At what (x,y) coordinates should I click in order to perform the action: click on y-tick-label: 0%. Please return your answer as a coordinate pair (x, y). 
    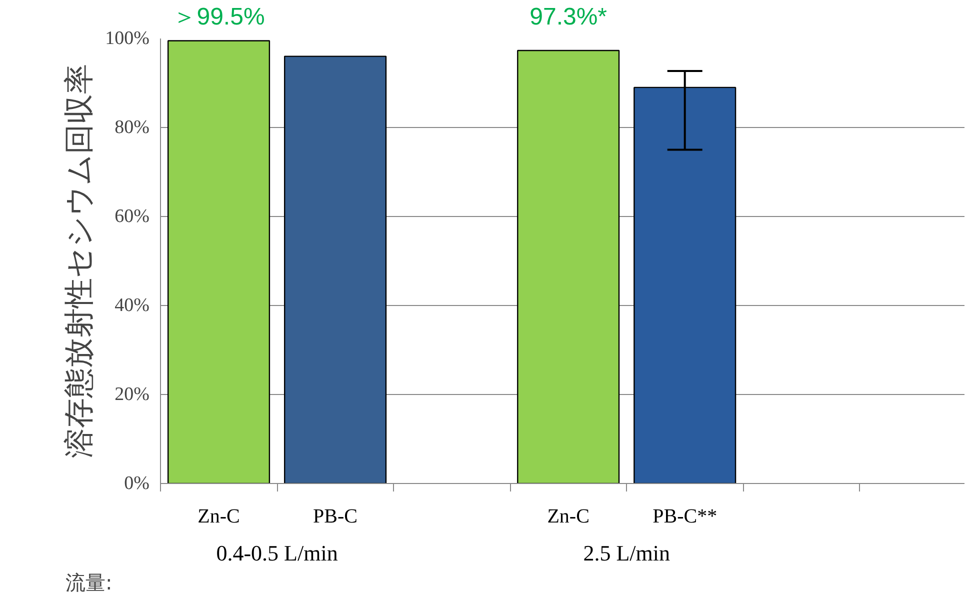
    Looking at the image, I should click on (137, 483).